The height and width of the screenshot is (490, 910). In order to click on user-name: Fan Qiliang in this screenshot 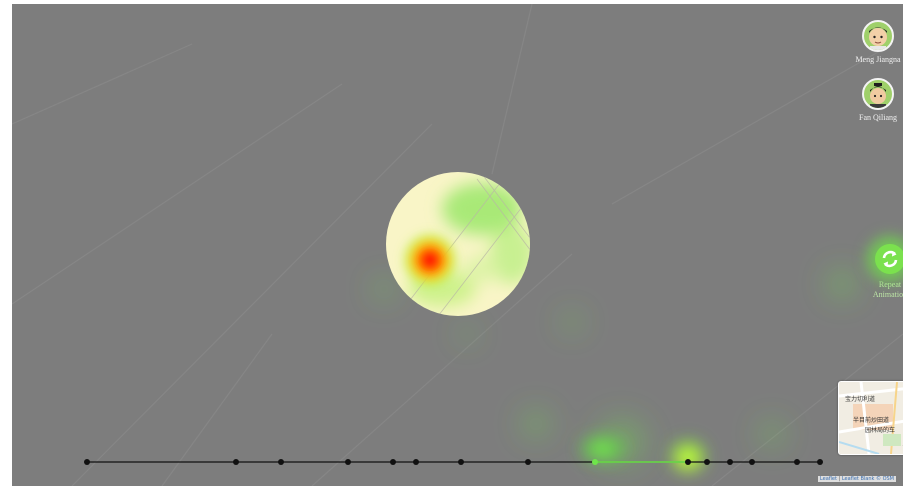, I will do `click(878, 117)`.